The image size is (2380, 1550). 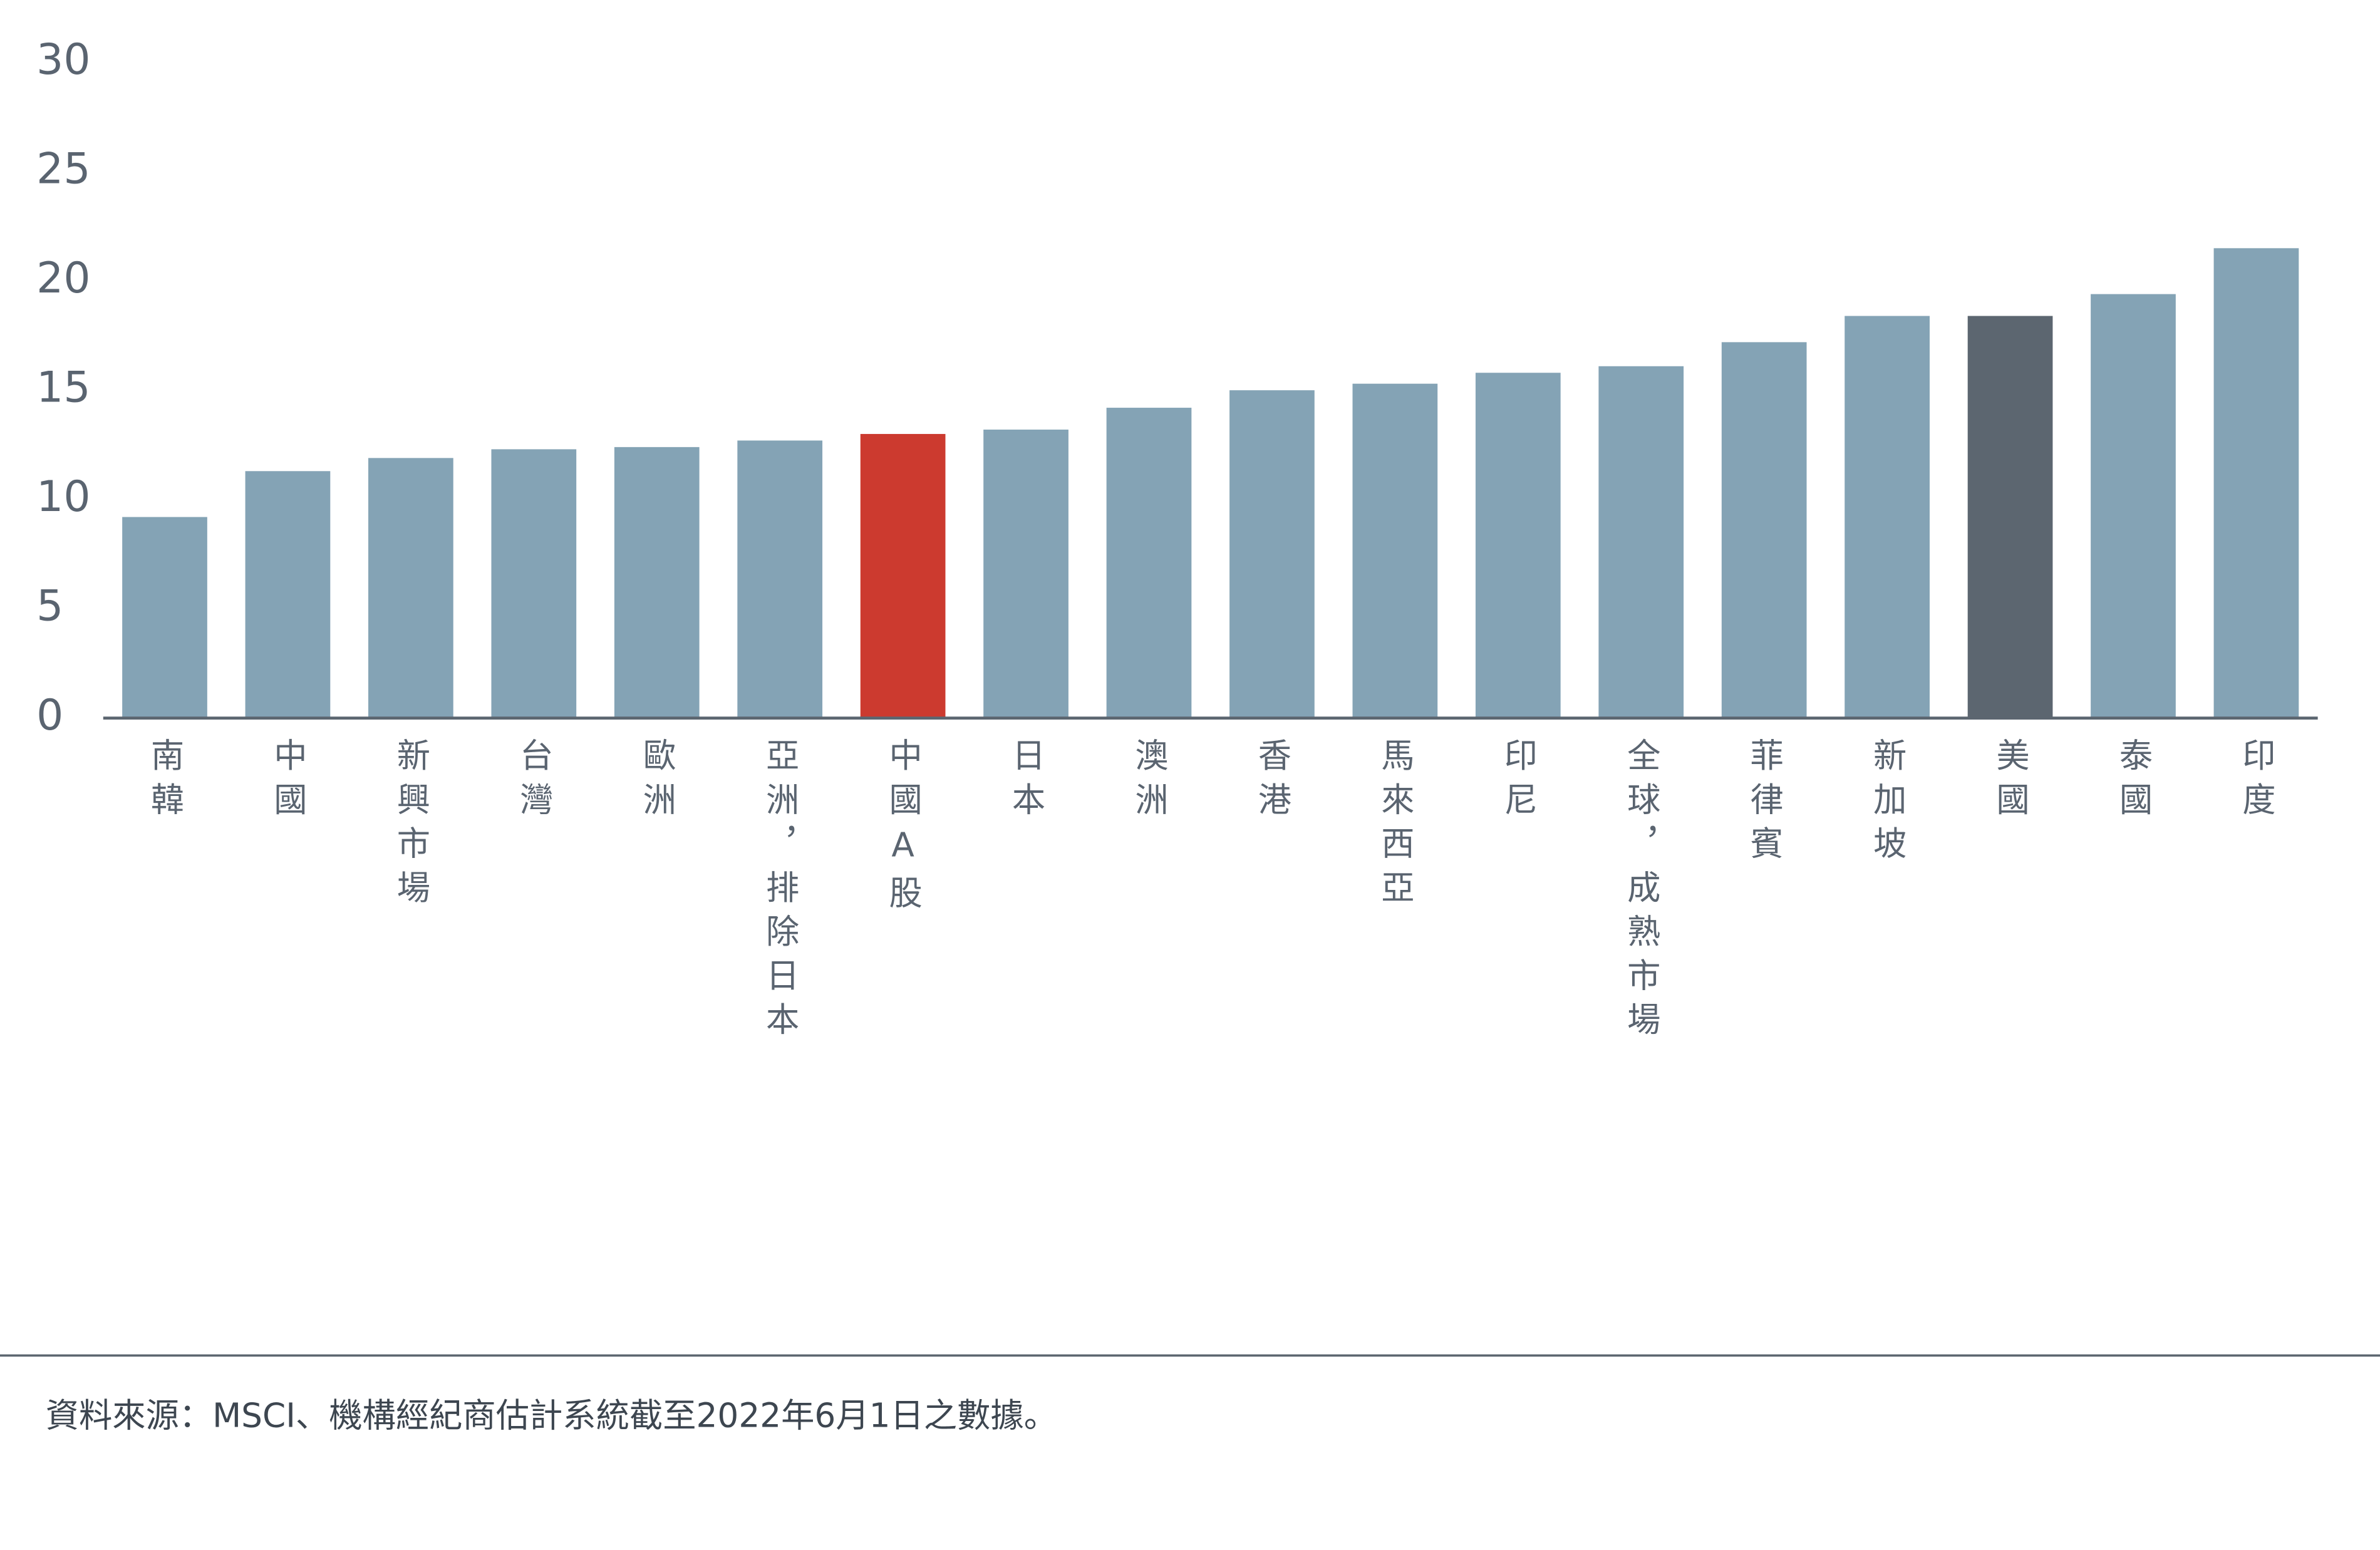 I want to click on x-tick-label: 亞洲，排除日本, so click(x=779, y=892).